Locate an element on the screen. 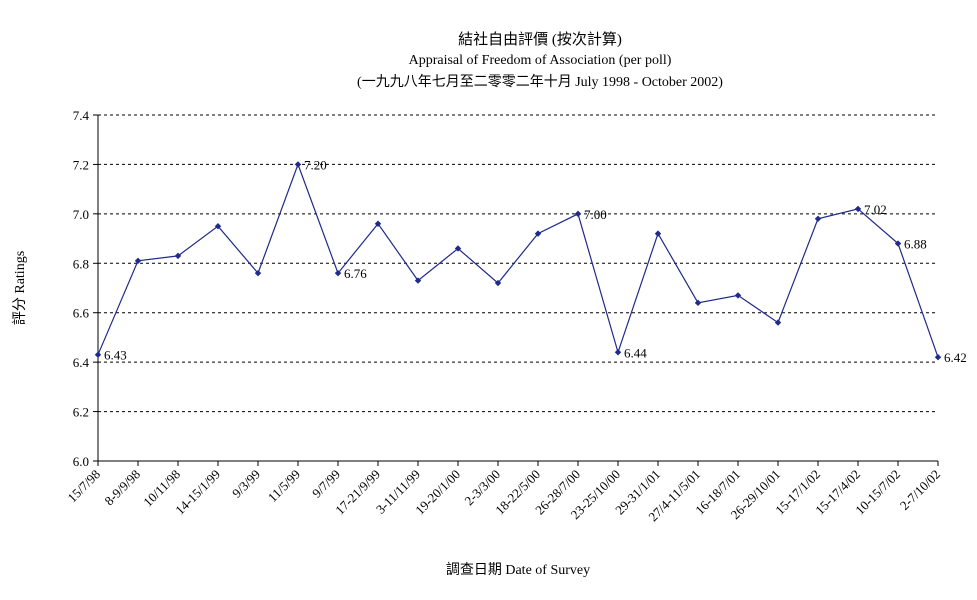 The width and height of the screenshot is (977, 600). data-label: 7.20 is located at coordinates (315, 164).